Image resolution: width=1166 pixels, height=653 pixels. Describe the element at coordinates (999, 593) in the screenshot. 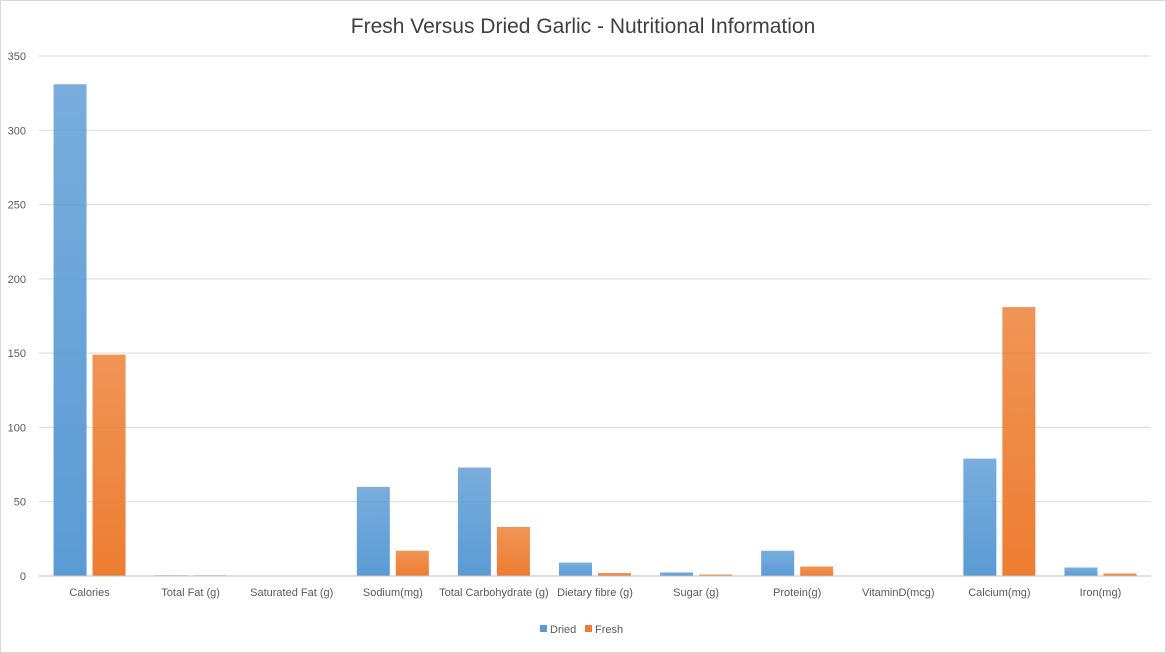

I see `x-tick-label-calcium-mg: Calcium(mg)` at that location.